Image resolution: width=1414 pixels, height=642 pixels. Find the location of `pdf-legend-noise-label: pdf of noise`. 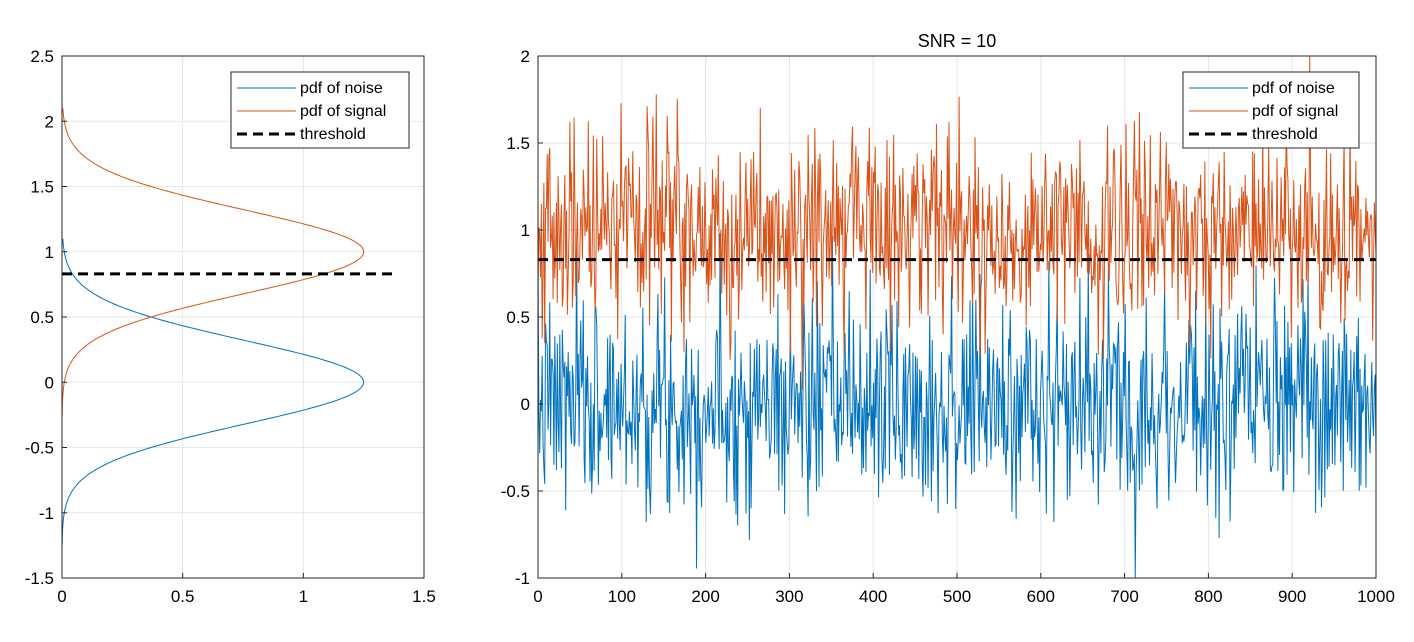

pdf-legend-noise-label: pdf of noise is located at coordinates (341, 88).